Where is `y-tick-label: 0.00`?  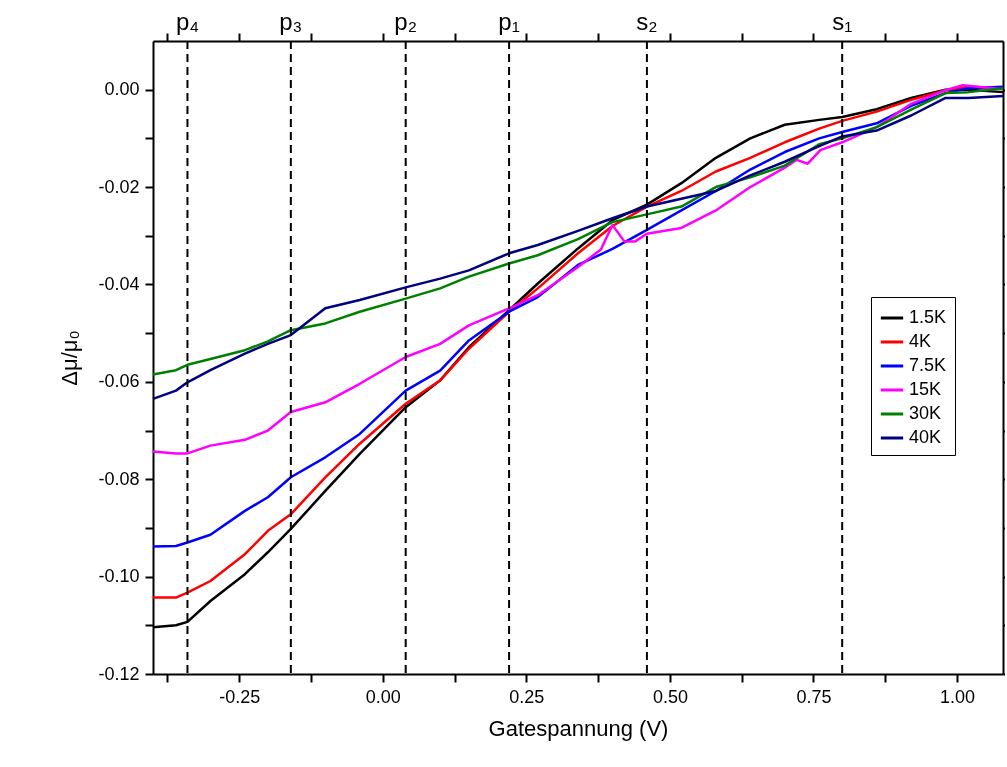 y-tick-label: 0.00 is located at coordinates (122, 89).